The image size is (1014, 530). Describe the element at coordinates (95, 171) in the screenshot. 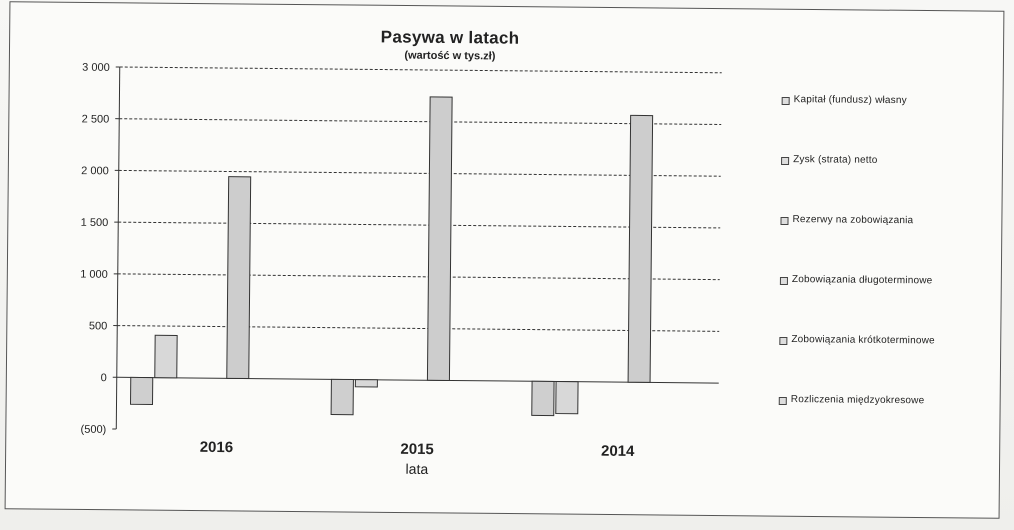

I see `y-tick-label: 2 000` at that location.